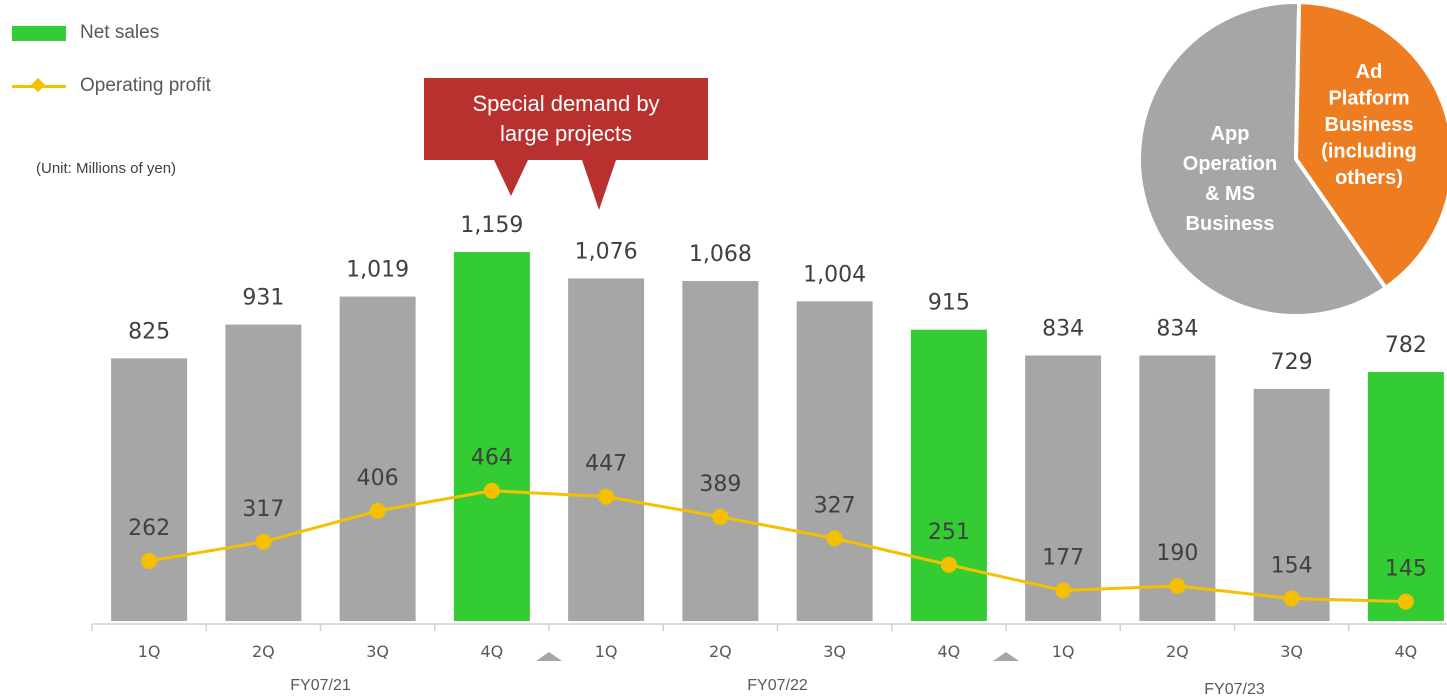 The width and height of the screenshot is (1447, 698). Describe the element at coordinates (492, 458) in the screenshot. I see `profit-value-label: 464` at that location.